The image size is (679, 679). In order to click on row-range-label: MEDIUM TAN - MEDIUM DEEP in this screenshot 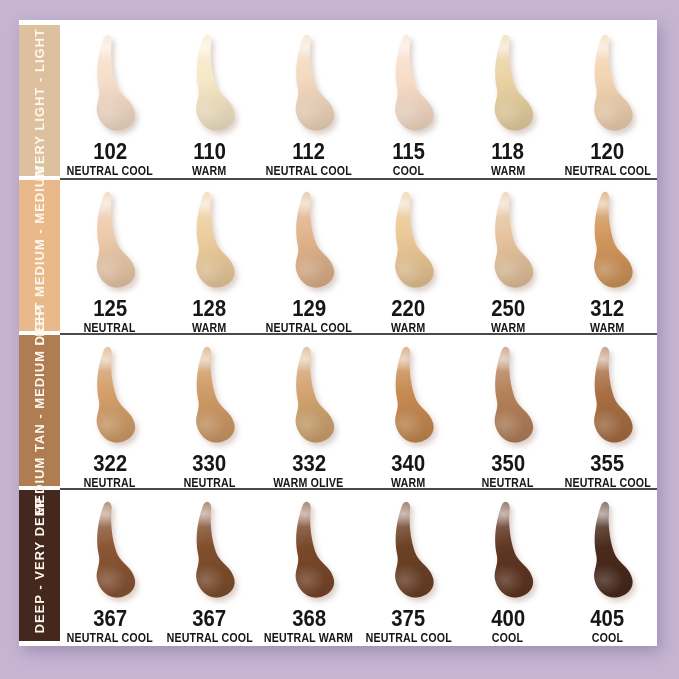, I will do `click(39, 410)`.